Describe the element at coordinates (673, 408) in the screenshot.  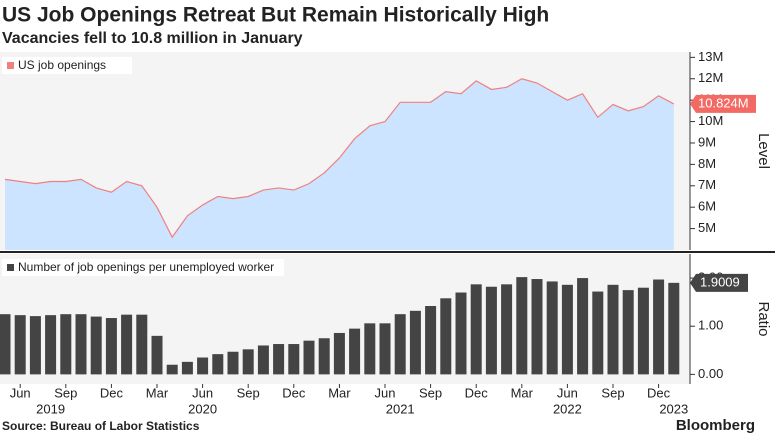
I see `x-year-label: 2023` at that location.